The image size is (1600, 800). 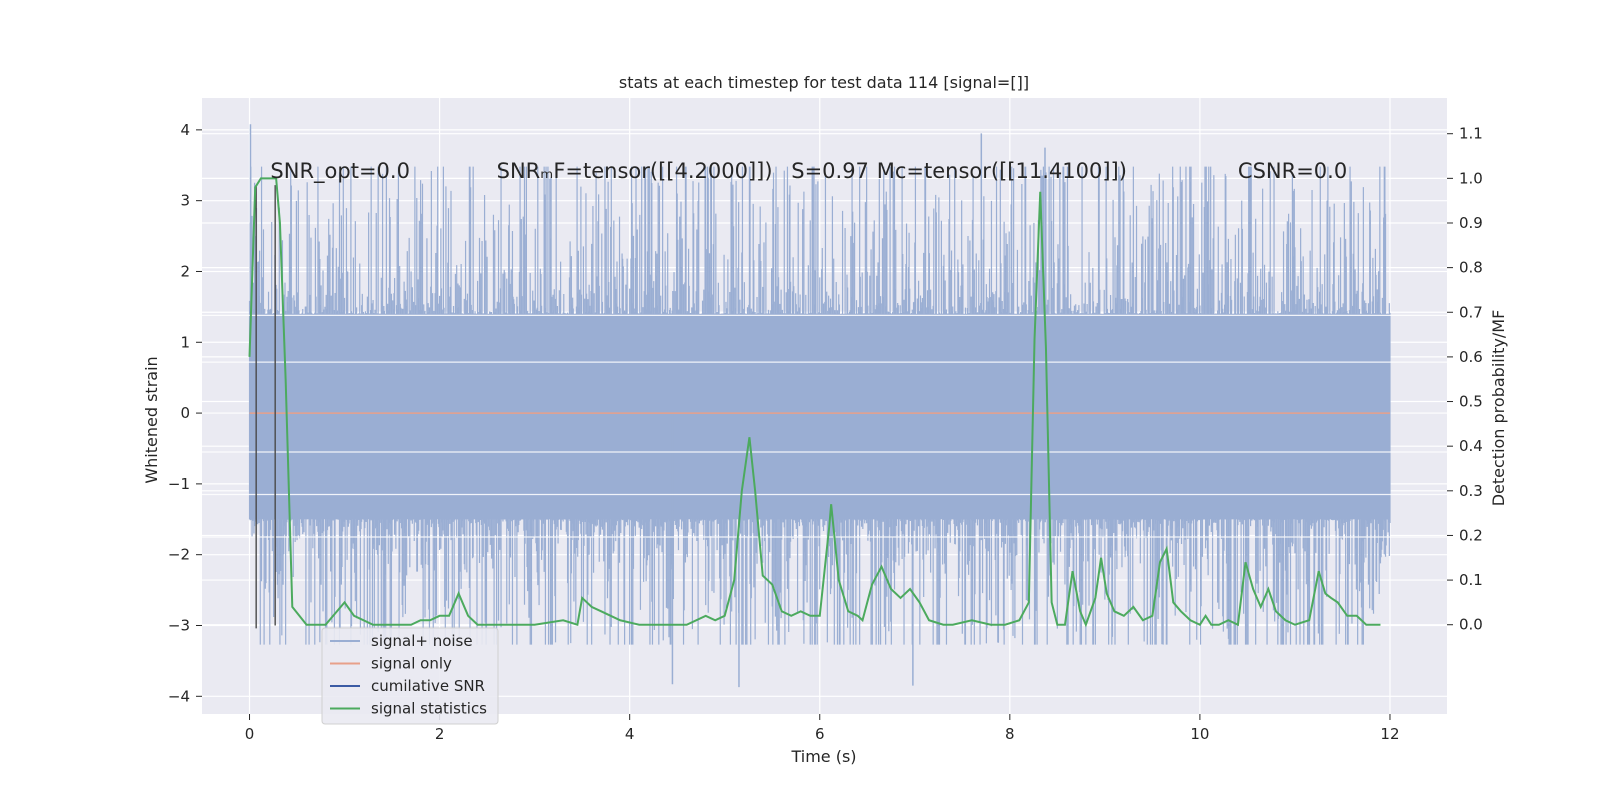 I want to click on x-tick-label: 12, so click(x=1389, y=734).